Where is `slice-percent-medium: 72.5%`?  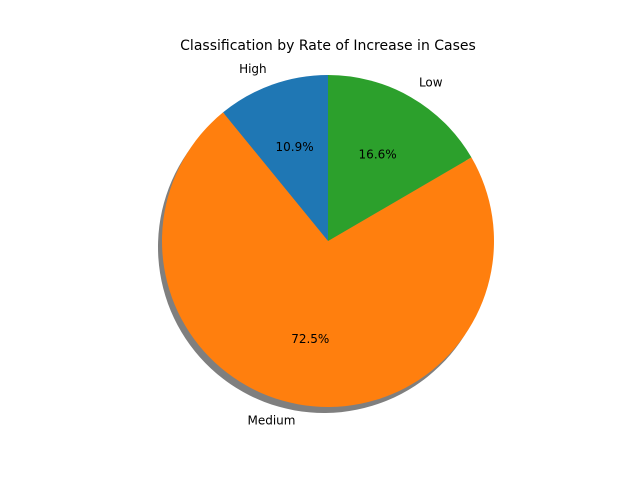 slice-percent-medium: 72.5% is located at coordinates (310, 339).